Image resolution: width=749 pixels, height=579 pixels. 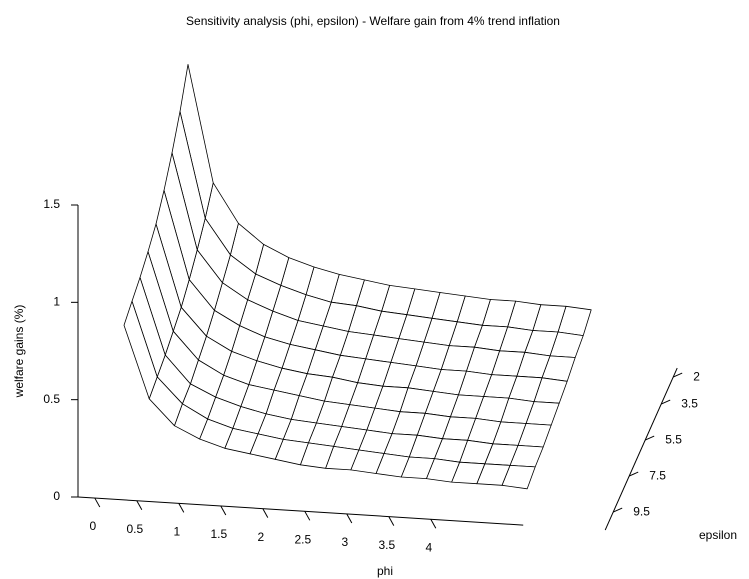 I want to click on y-tick-label: 7.5, so click(x=657, y=475).